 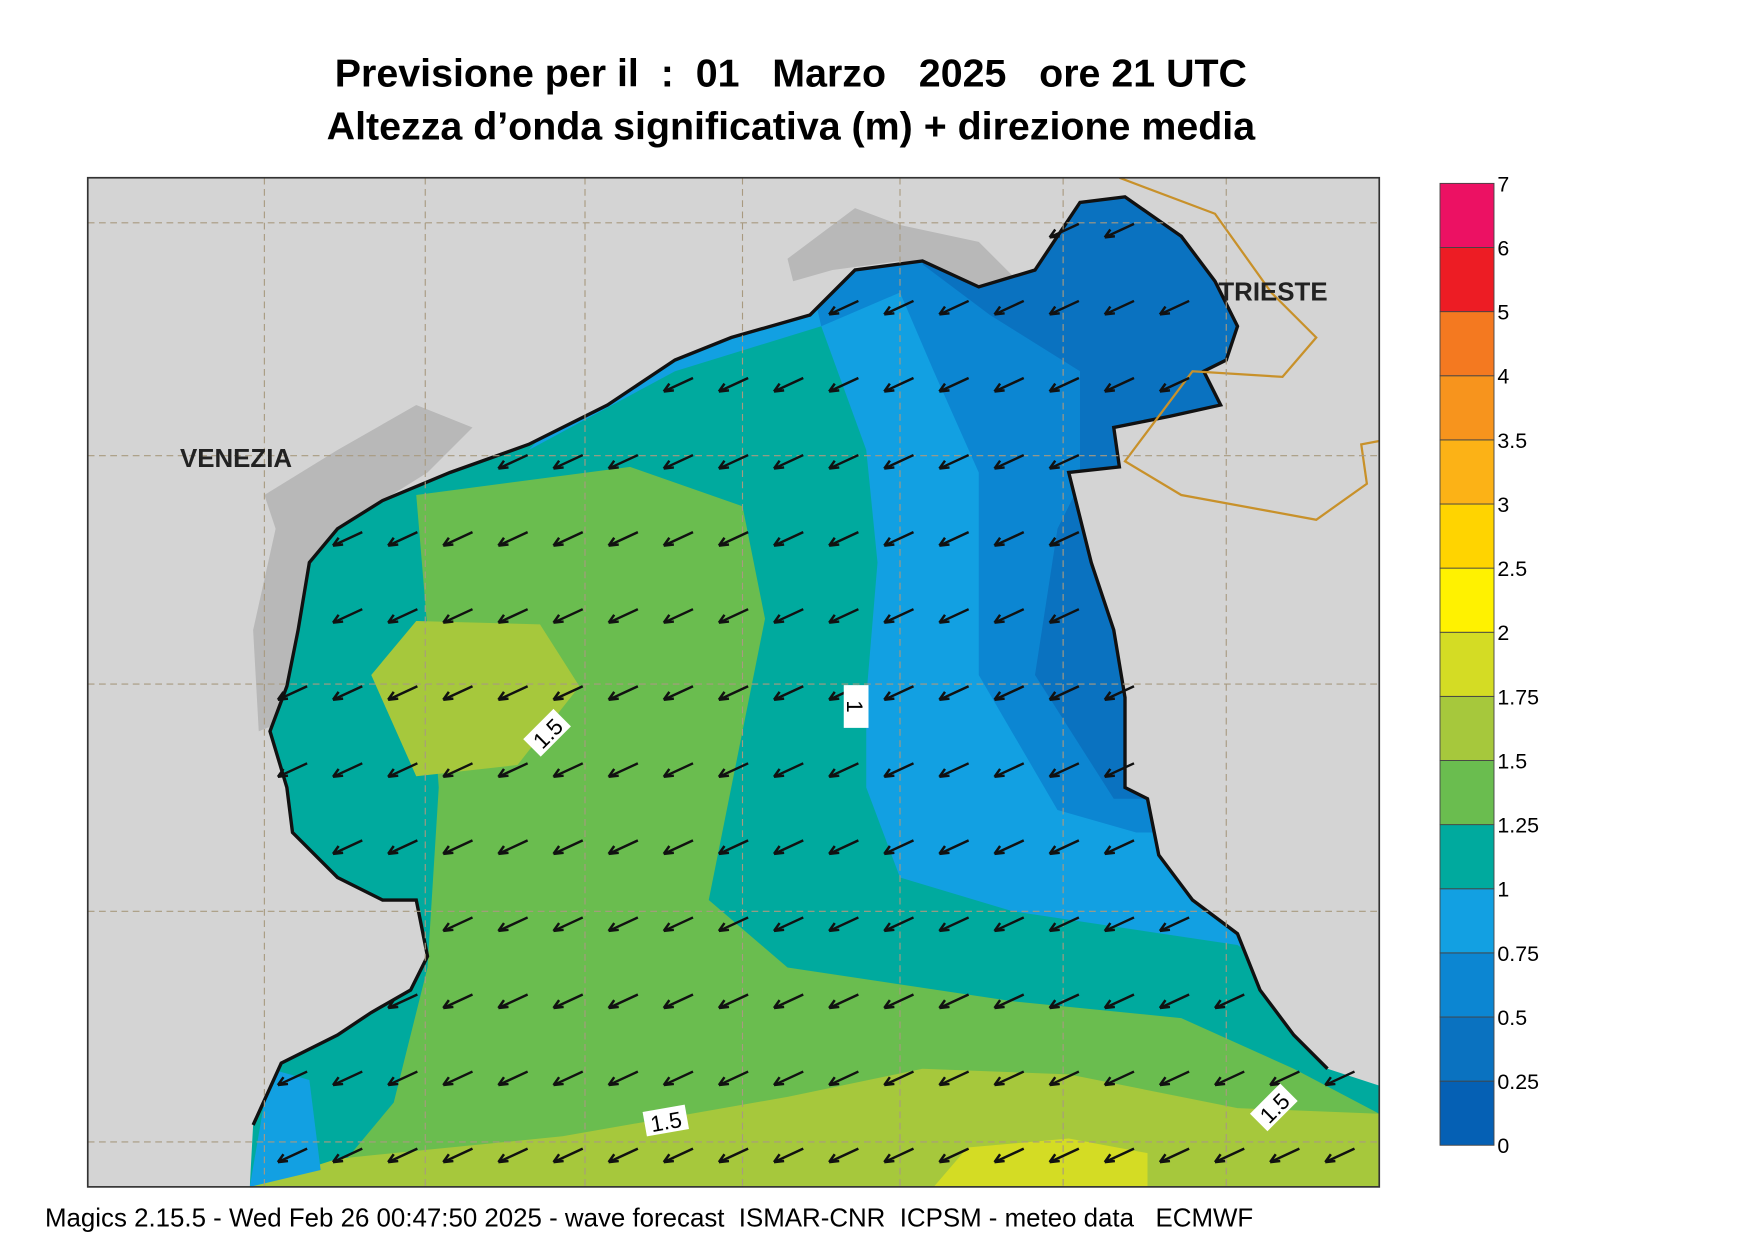 I want to click on border, so click(x=1249, y=349).